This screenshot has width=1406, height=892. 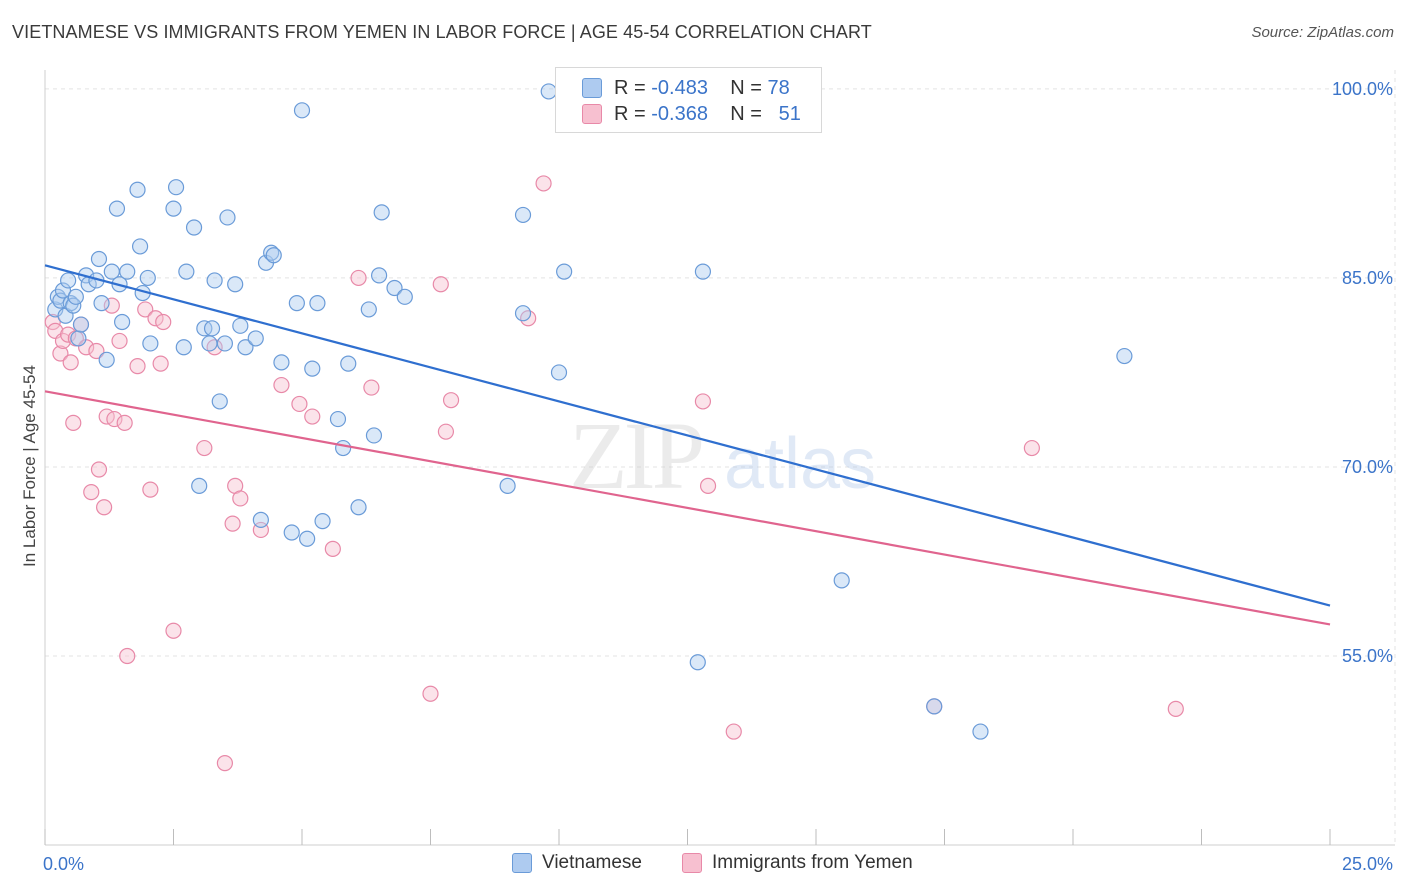 What do you see at coordinates (692, 863) in the screenshot?
I see `bottom-legend-swatch-yemen` at bounding box center [692, 863].